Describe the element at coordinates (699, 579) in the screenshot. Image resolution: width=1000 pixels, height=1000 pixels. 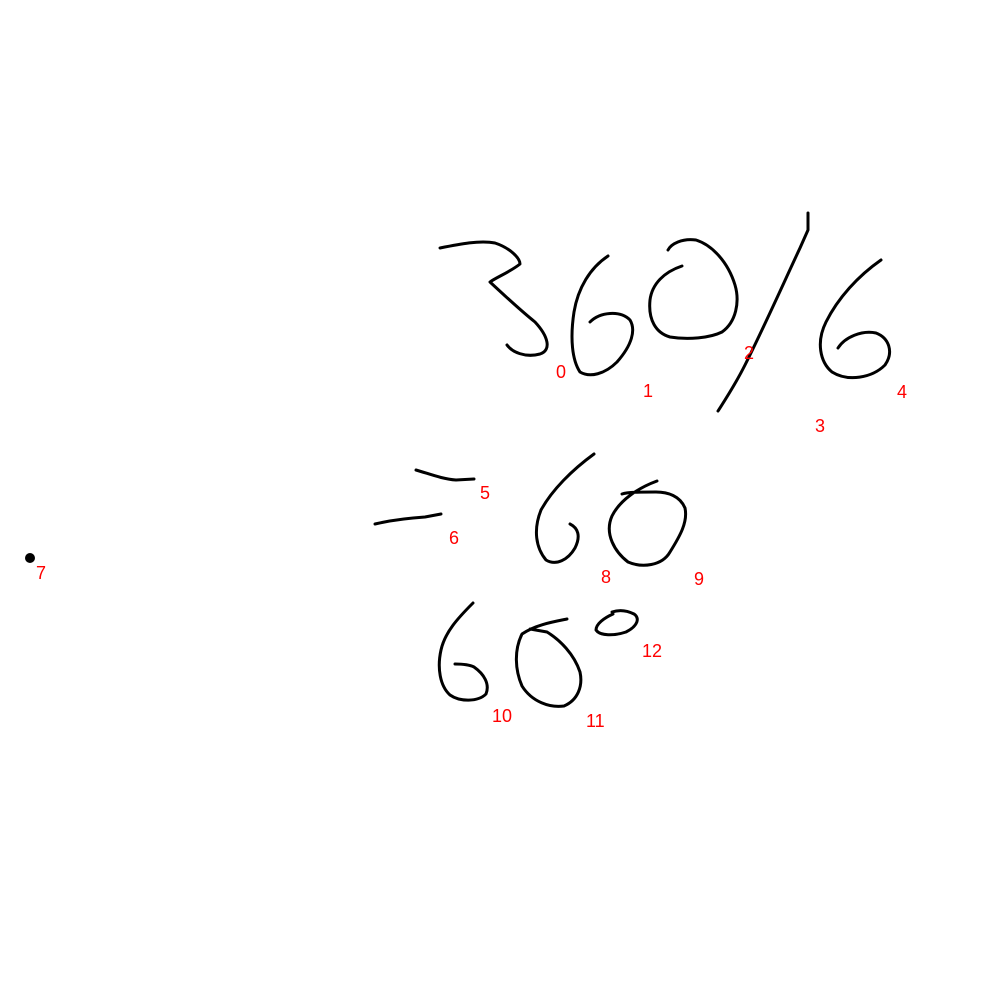
I see `stroke-label-9: 9` at that location.